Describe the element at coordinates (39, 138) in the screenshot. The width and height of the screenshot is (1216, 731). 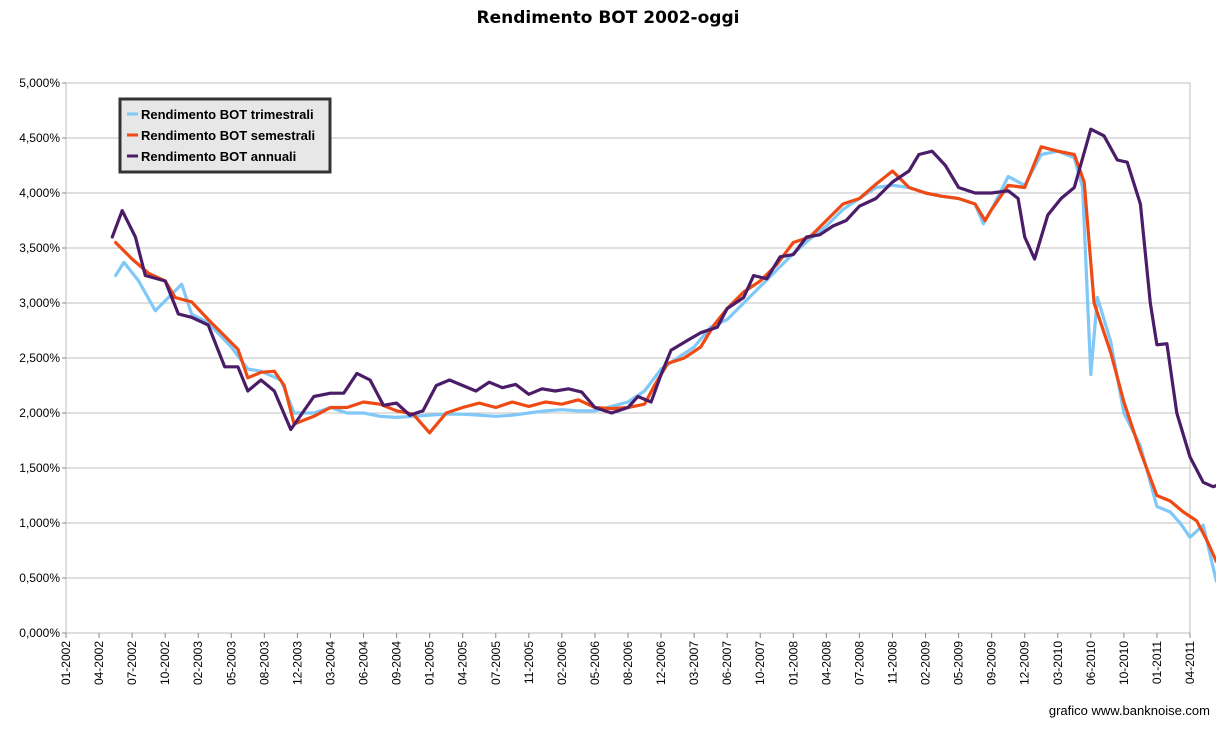
I see `y-tick-label: 4,500%` at that location.